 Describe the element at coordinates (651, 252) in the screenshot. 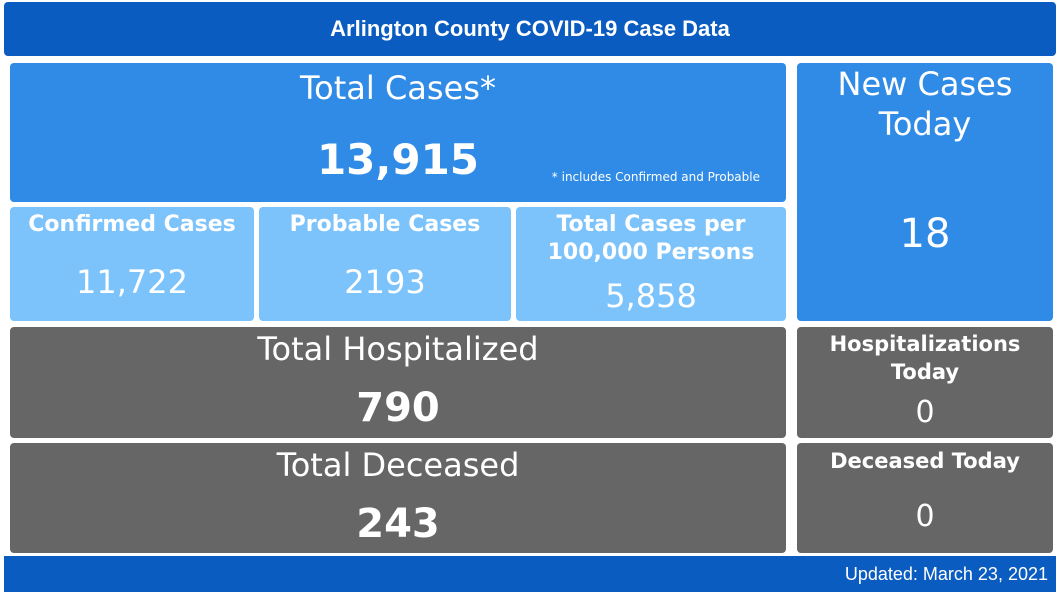

I see `cases-per-100k-label-line2: 100,000 Persons` at that location.